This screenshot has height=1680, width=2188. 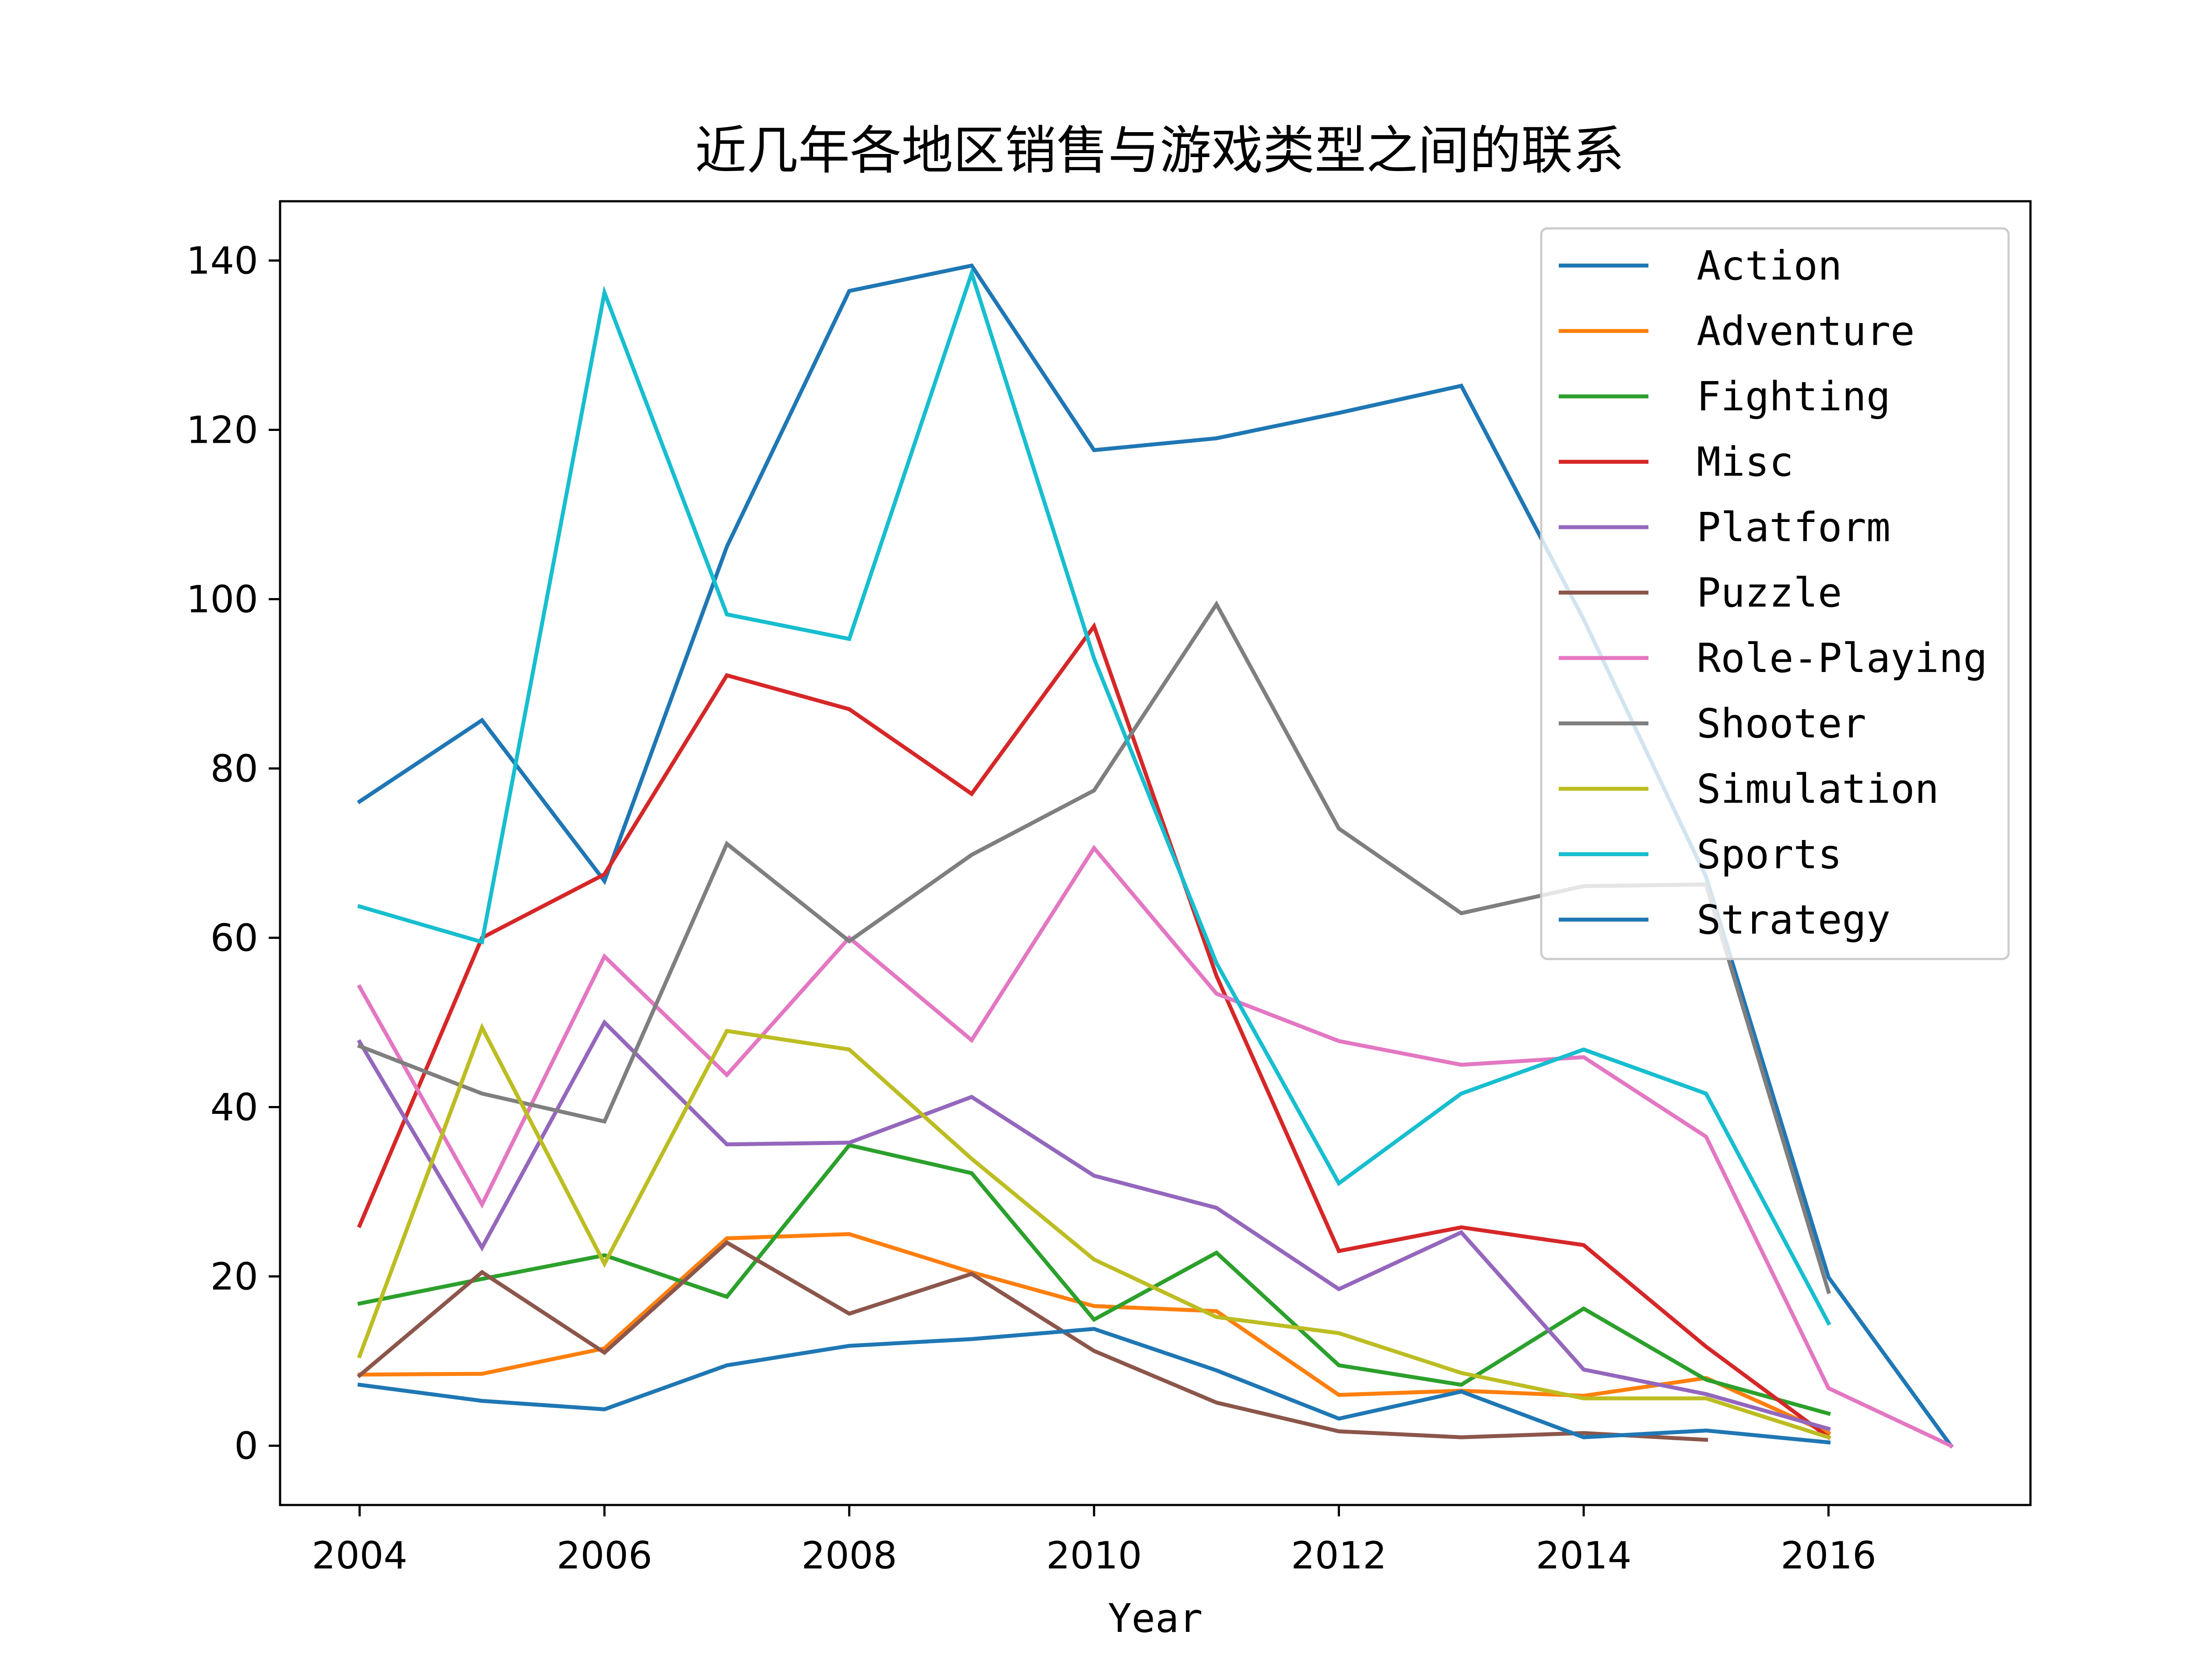 What do you see at coordinates (360, 1556) in the screenshot?
I see `x-tick-label: 2004` at bounding box center [360, 1556].